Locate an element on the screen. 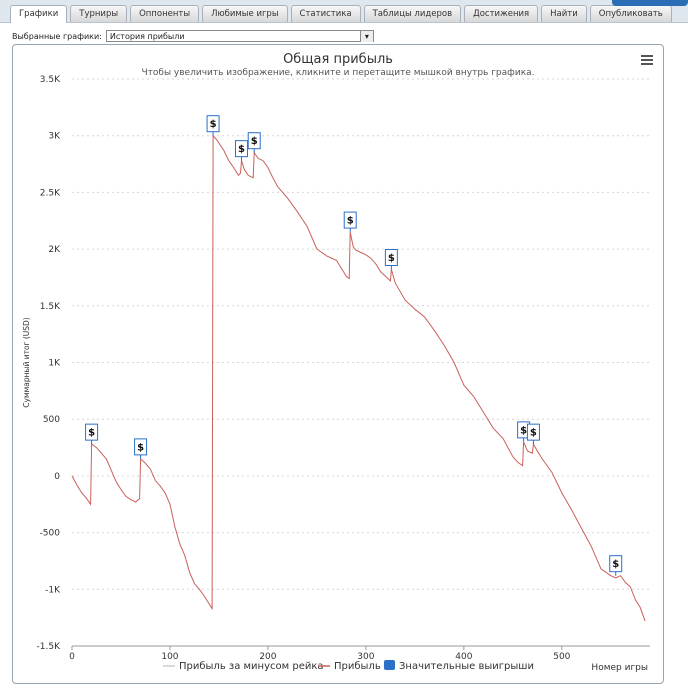 This screenshot has height=700, width=688. tab-5: Таблицы лидеров is located at coordinates (412, 13).